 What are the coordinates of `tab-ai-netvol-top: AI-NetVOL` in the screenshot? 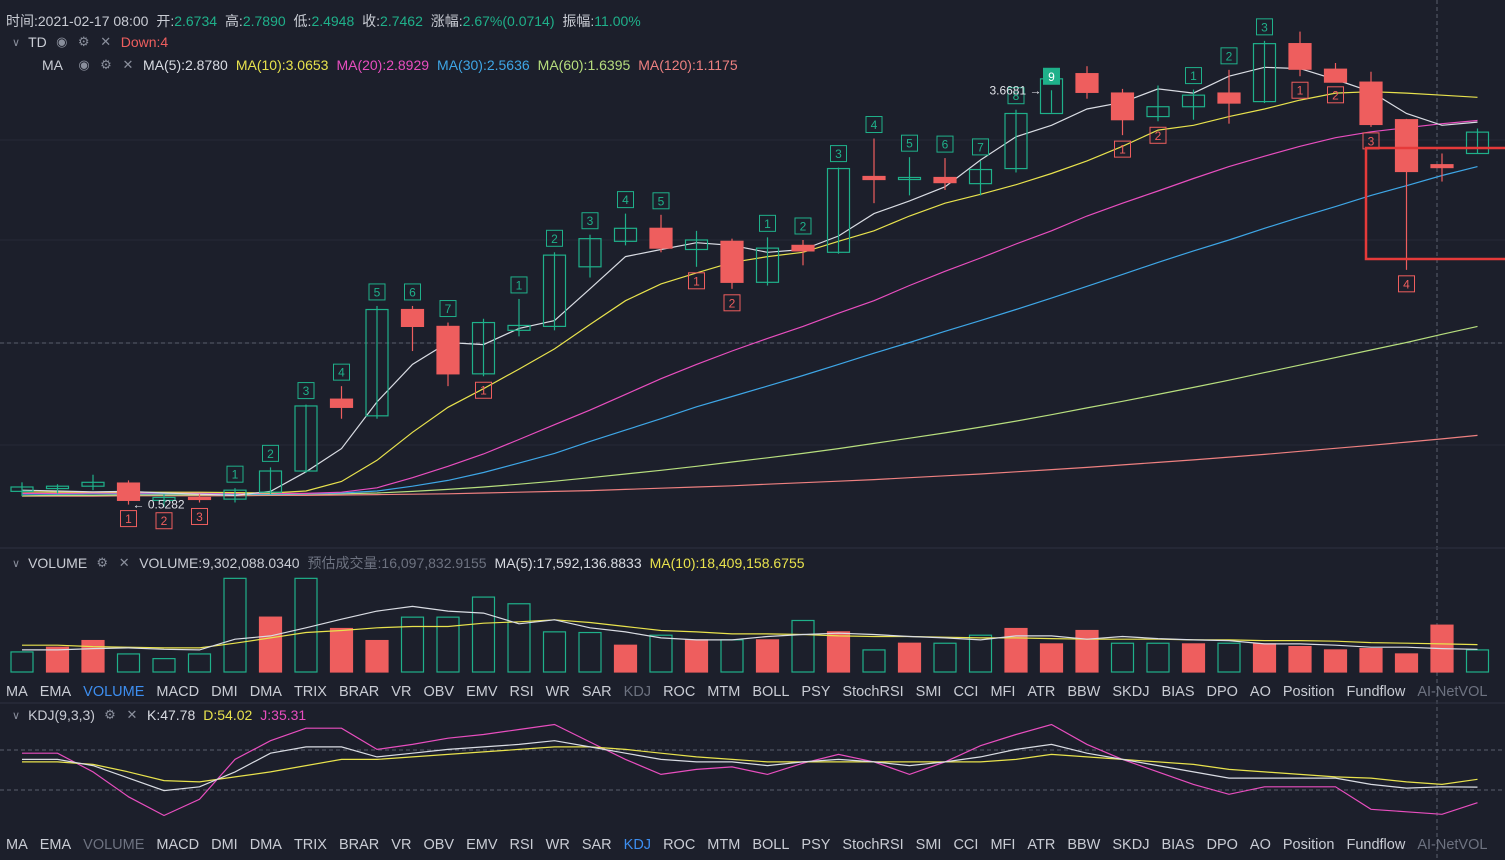 It's located at (1452, 692).